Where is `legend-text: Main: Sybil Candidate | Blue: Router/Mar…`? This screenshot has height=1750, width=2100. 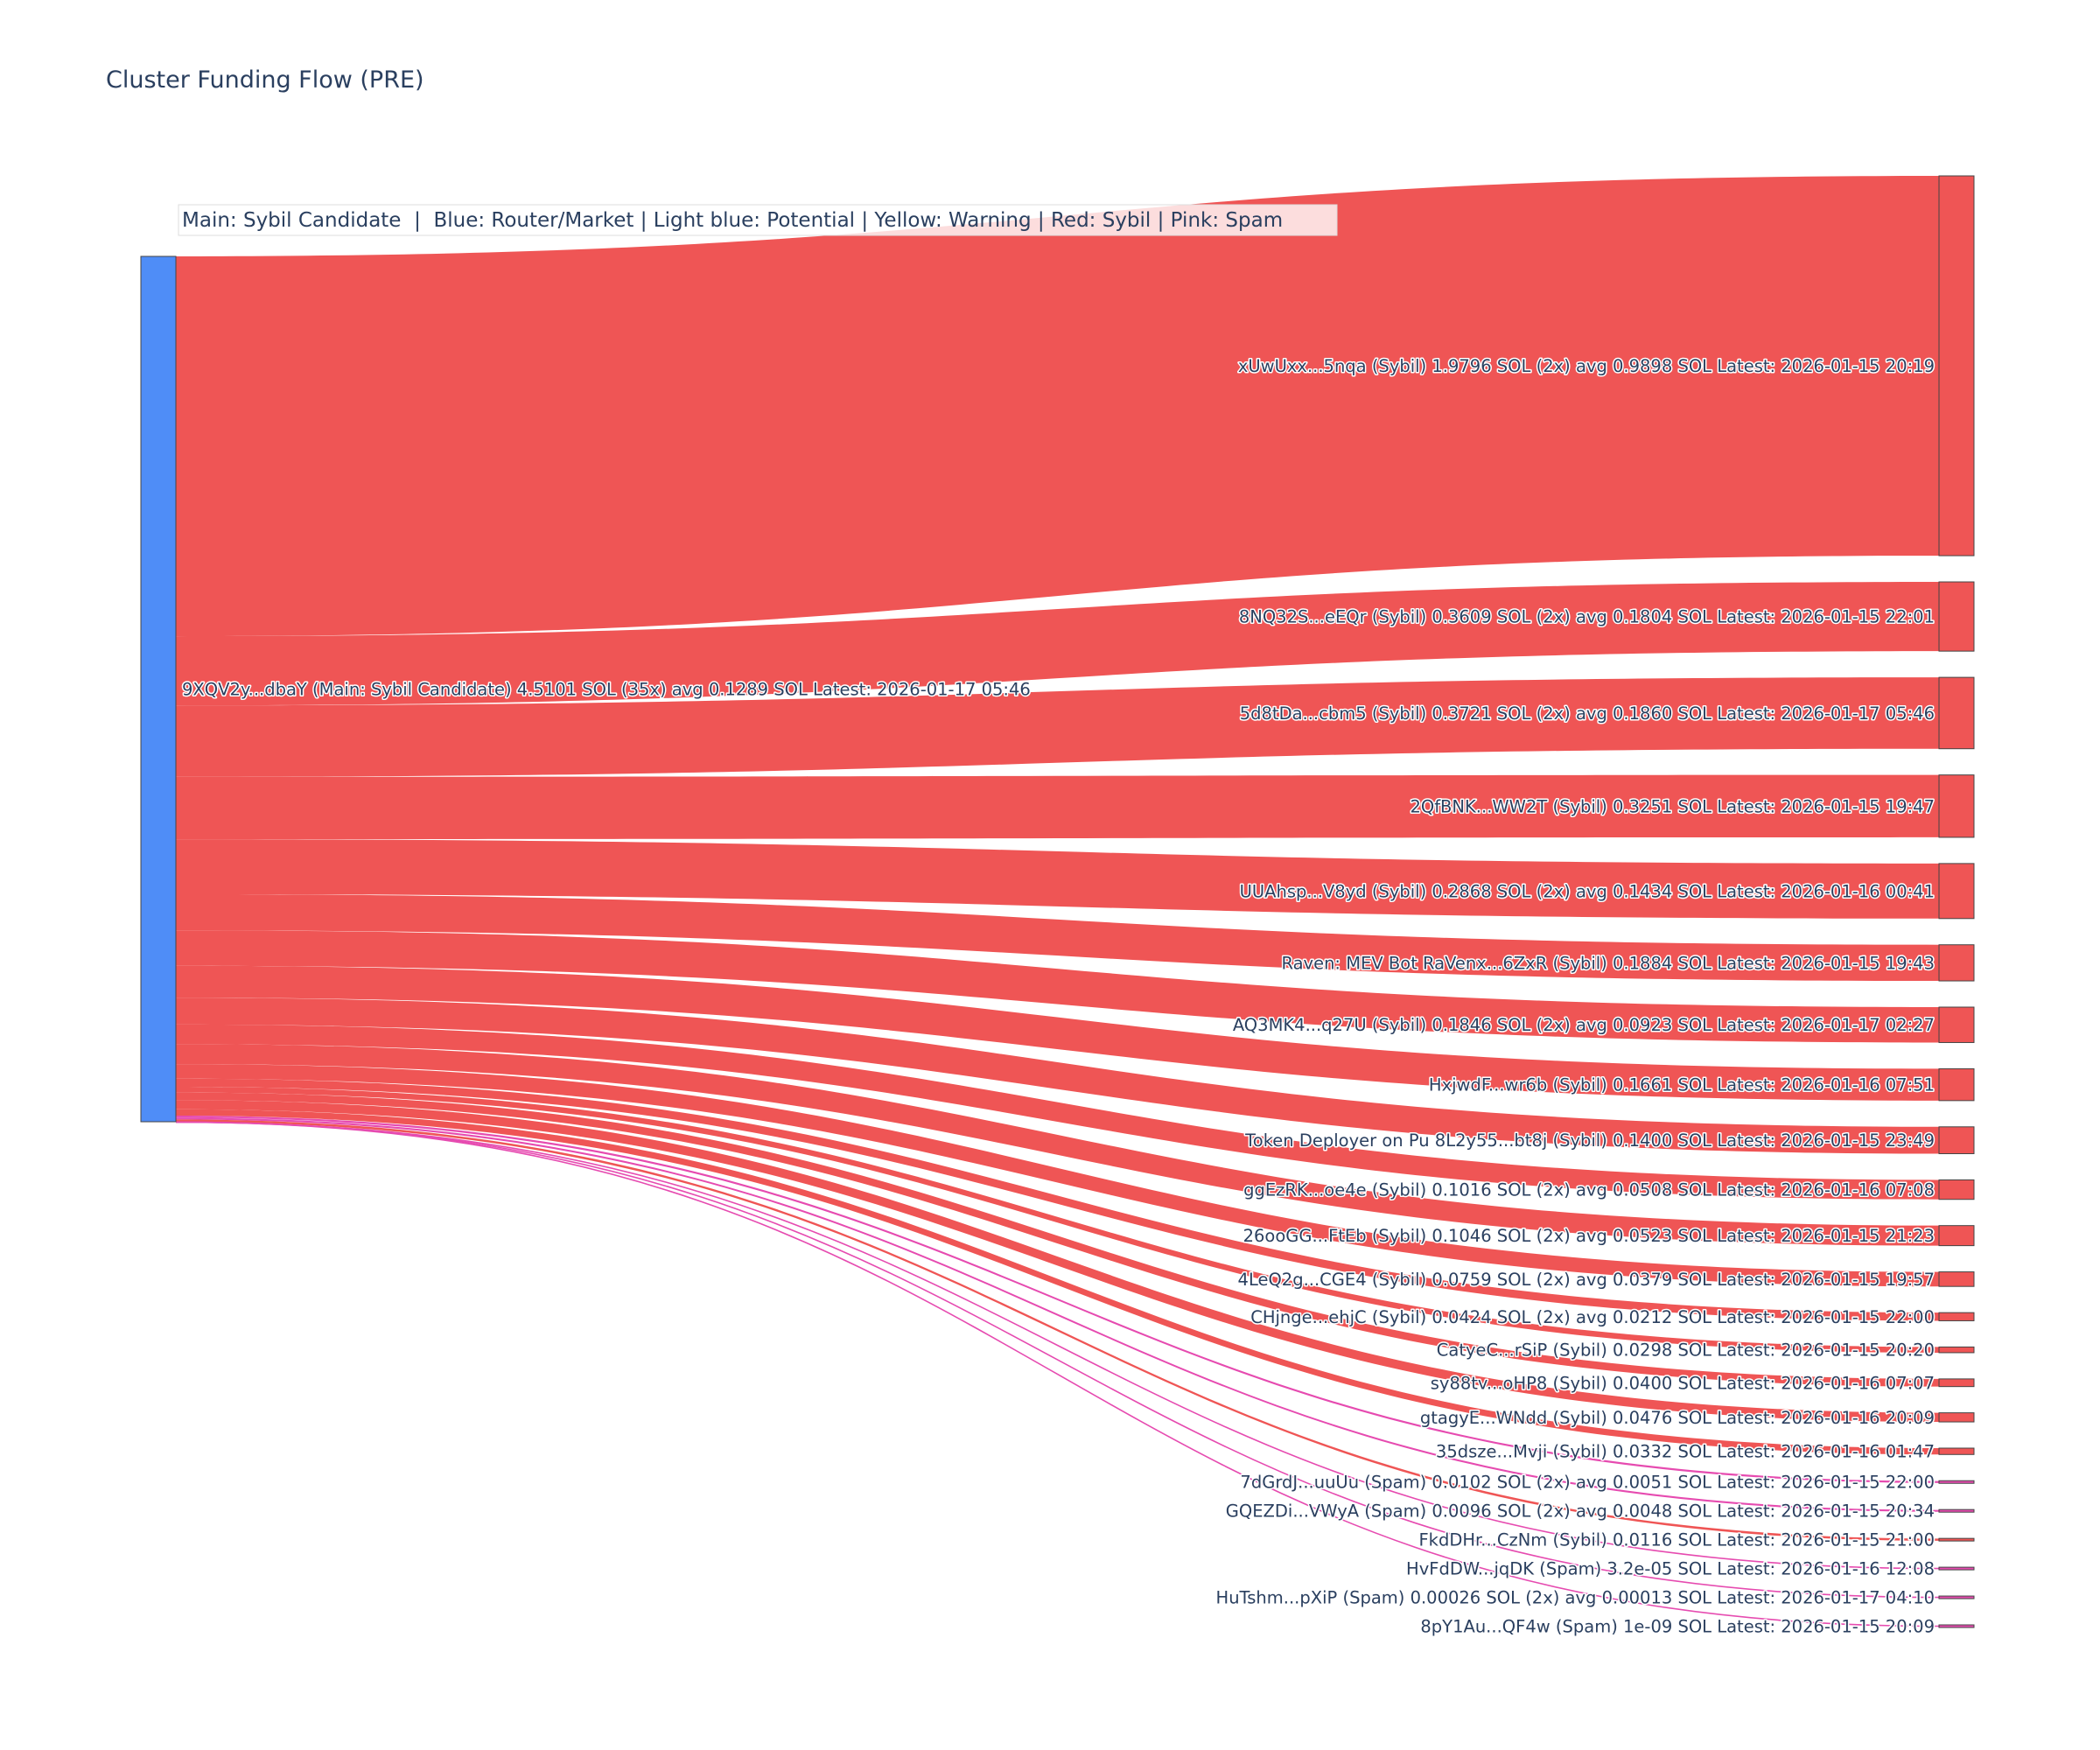 legend-text: Main: Sybil Candidate | Blue: Router/Mar… is located at coordinates (732, 220).